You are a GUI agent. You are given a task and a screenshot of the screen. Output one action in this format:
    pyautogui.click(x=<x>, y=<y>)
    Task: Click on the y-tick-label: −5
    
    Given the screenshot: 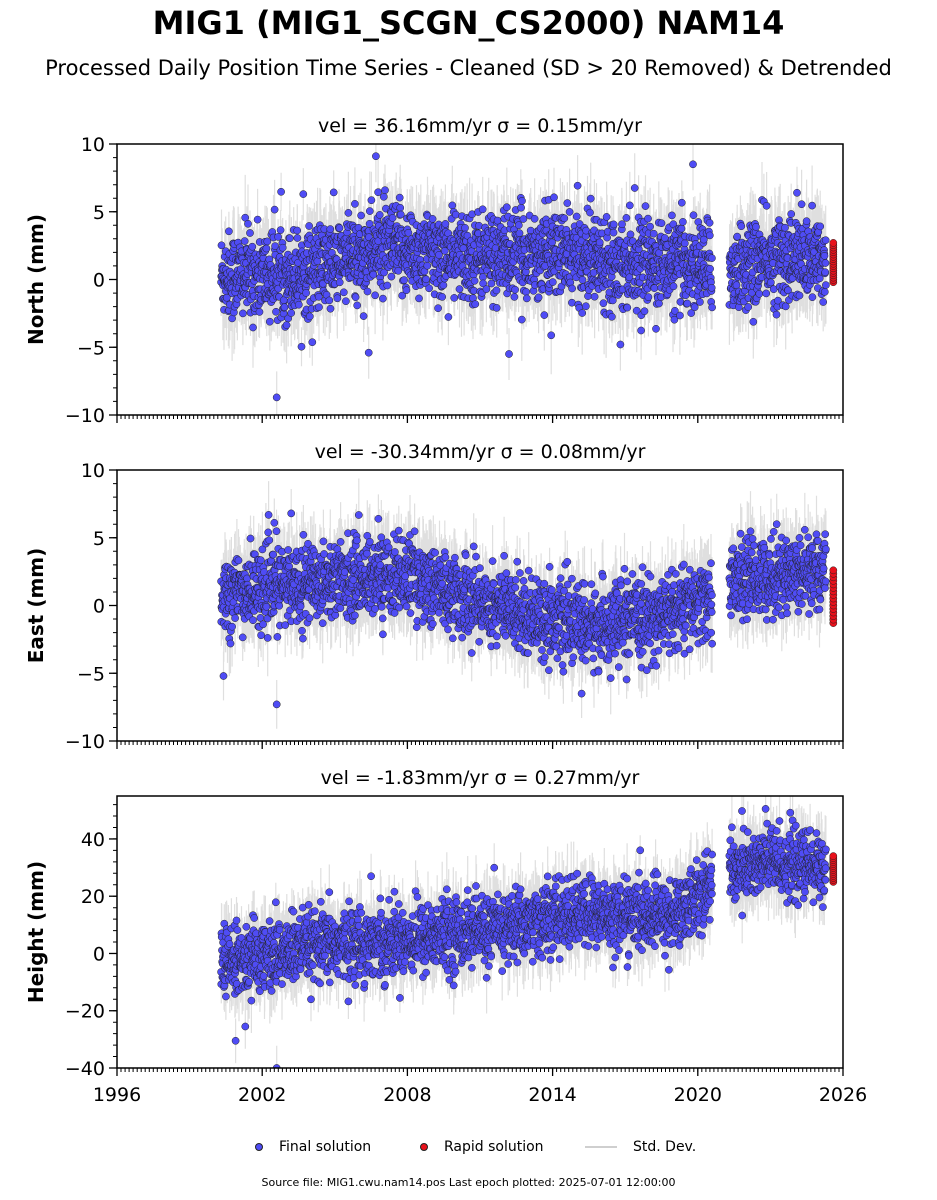 What is the action you would take?
    pyautogui.click(x=91, y=348)
    